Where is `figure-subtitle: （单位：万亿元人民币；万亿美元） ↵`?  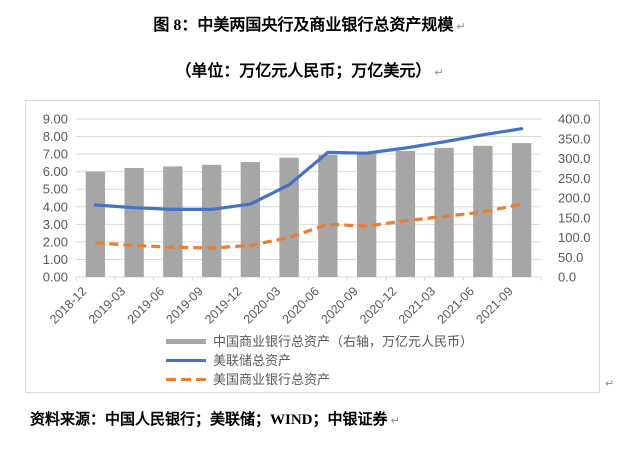
figure-subtitle: （单位：万亿元人民币；万亿美元） ↵ is located at coordinates (309, 69).